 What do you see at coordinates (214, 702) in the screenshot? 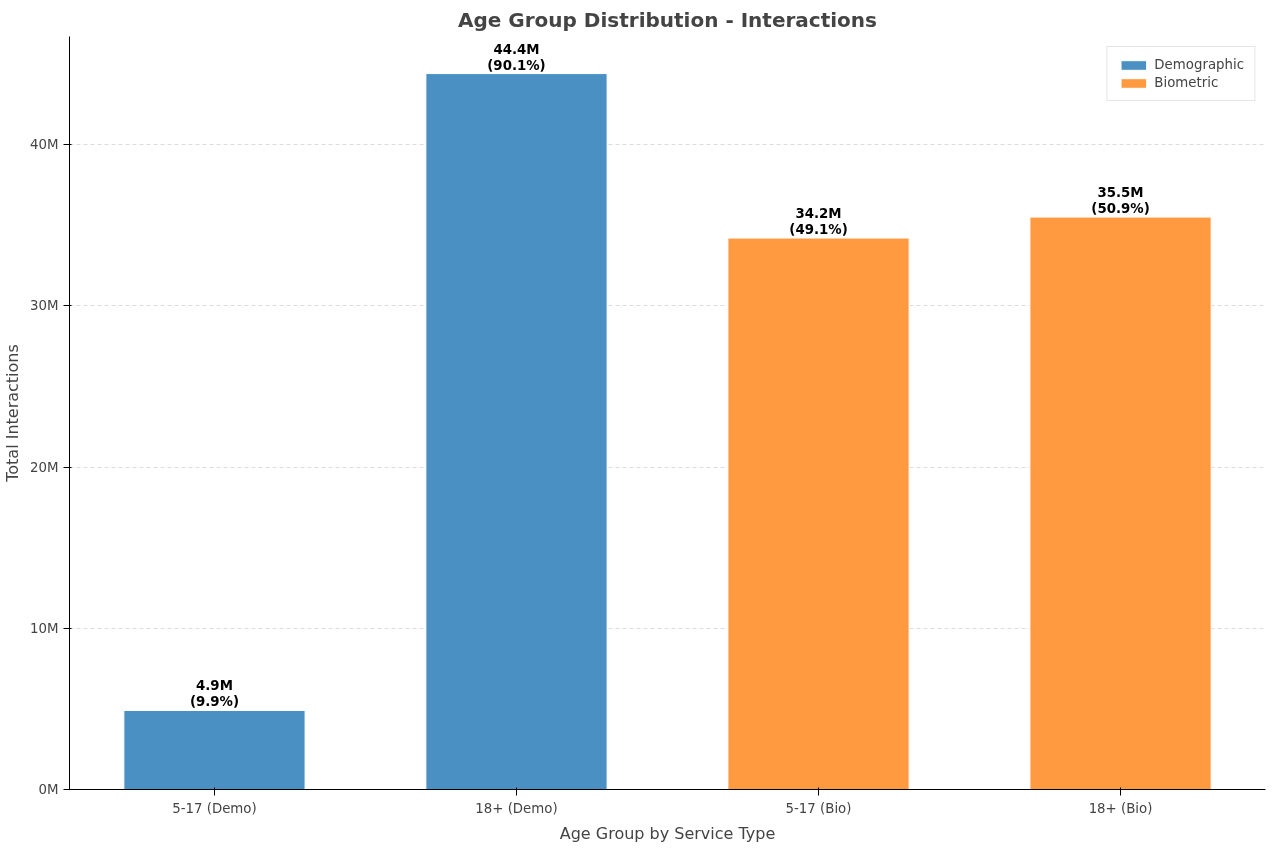
I see `annotation: (9.9%)` at bounding box center [214, 702].